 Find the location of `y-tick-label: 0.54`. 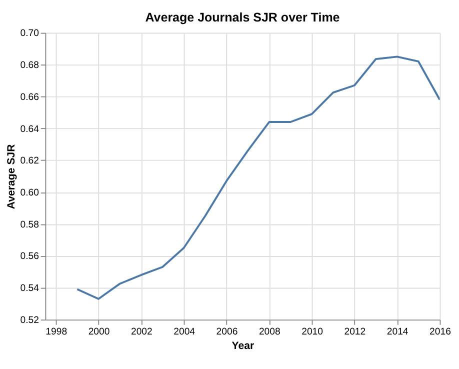

y-tick-label: 0.54 is located at coordinates (30, 288).